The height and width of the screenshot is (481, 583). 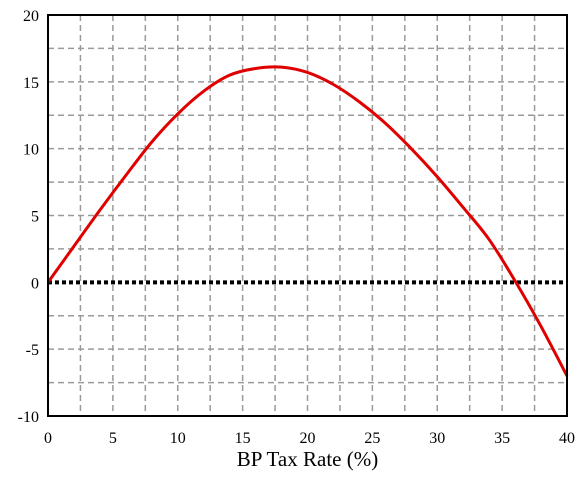 I want to click on x-tick-label: 5, so click(x=113, y=438).